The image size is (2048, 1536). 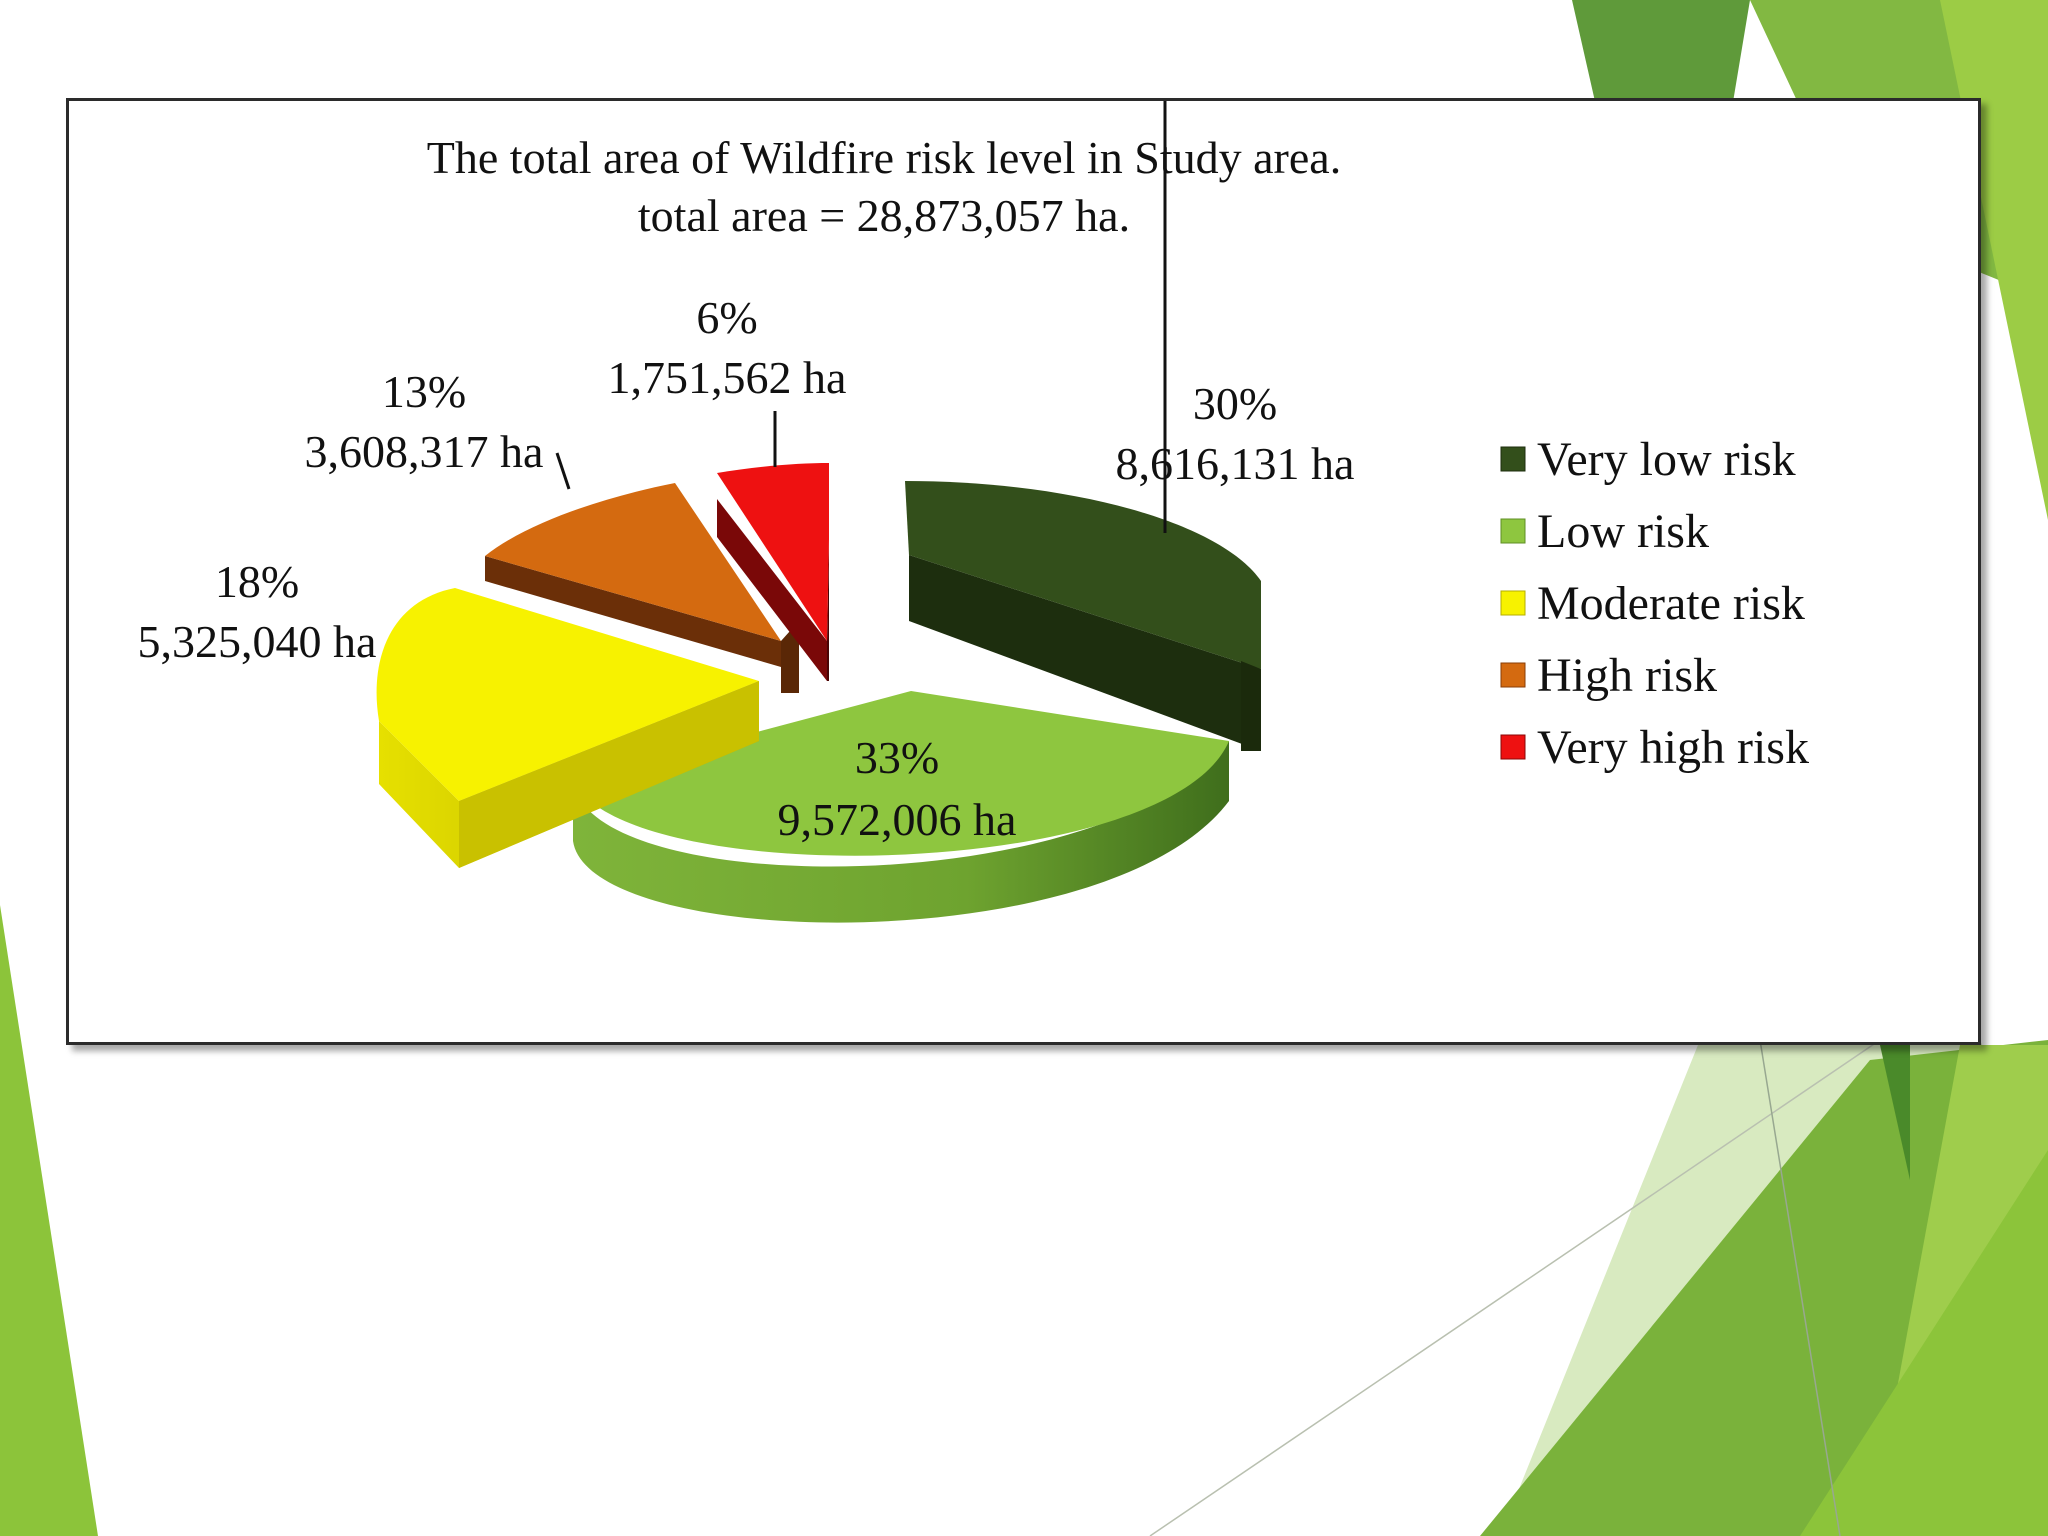 I want to click on slice-very-high-risk-side, so click(x=772, y=590).